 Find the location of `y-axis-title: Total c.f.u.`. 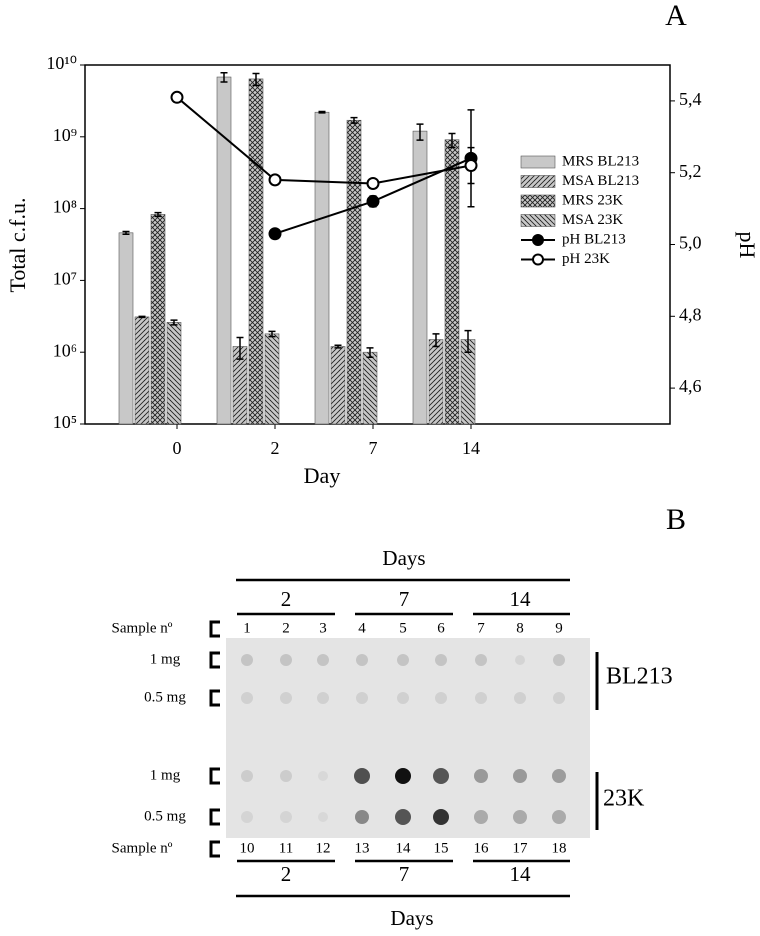

y-axis-title: Total c.f.u. is located at coordinates (17, 245).